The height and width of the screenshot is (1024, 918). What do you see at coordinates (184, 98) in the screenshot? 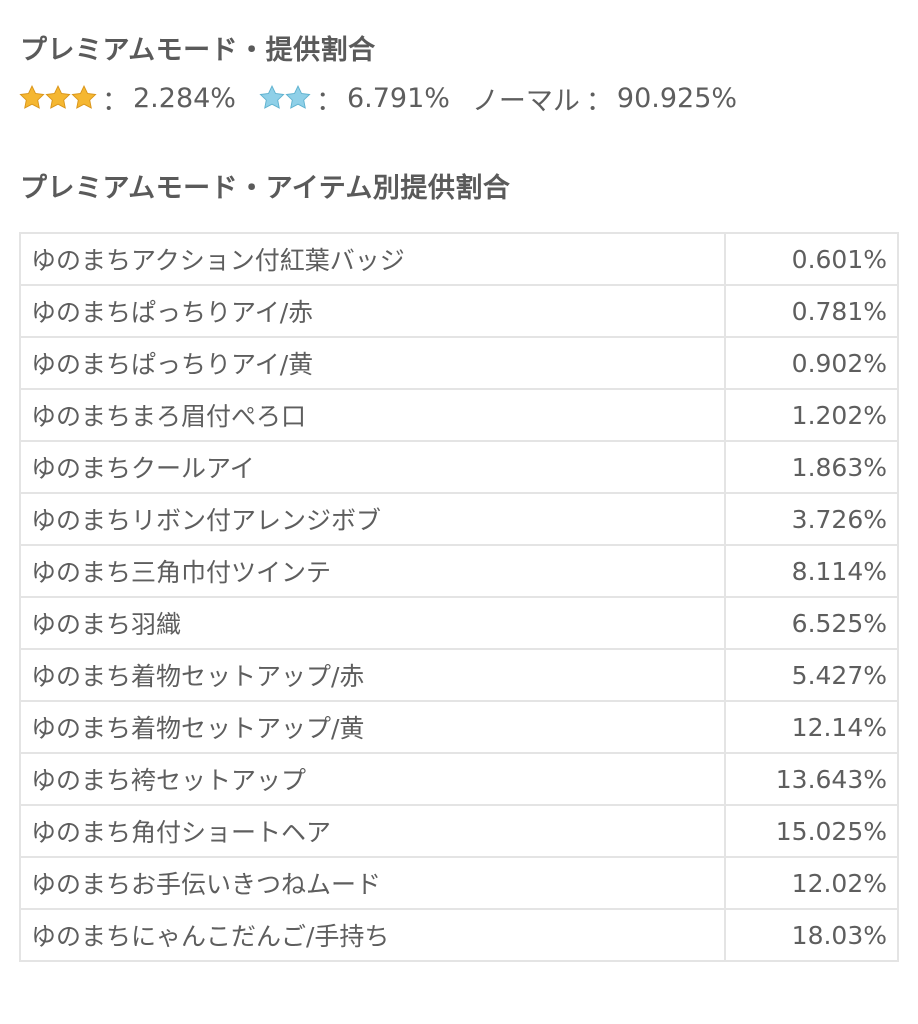
I see `three-star-rate: 2.284%` at bounding box center [184, 98].